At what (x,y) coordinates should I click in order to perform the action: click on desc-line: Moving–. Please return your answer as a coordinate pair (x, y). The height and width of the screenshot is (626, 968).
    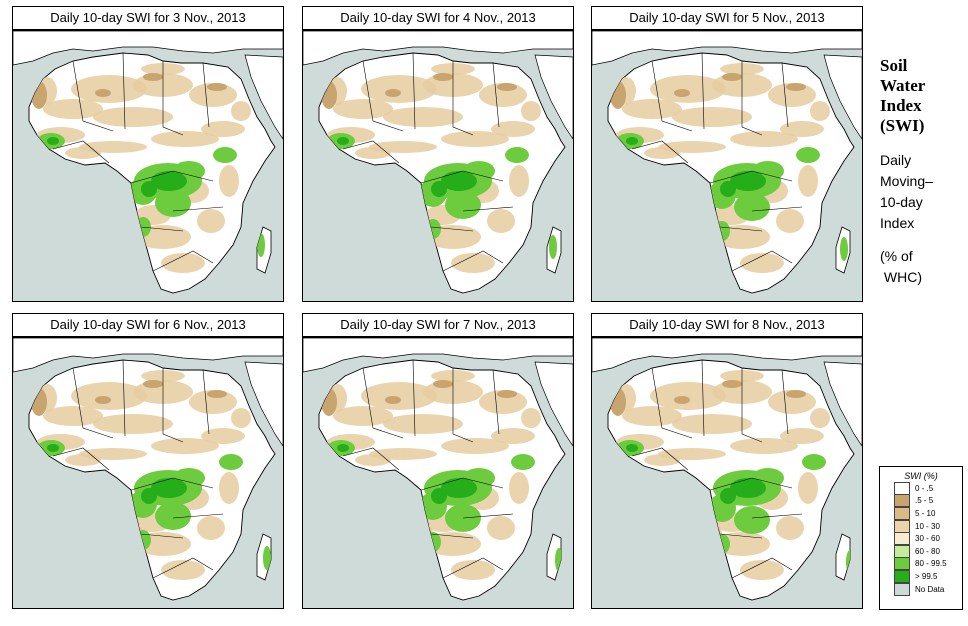
    Looking at the image, I should click on (906, 181).